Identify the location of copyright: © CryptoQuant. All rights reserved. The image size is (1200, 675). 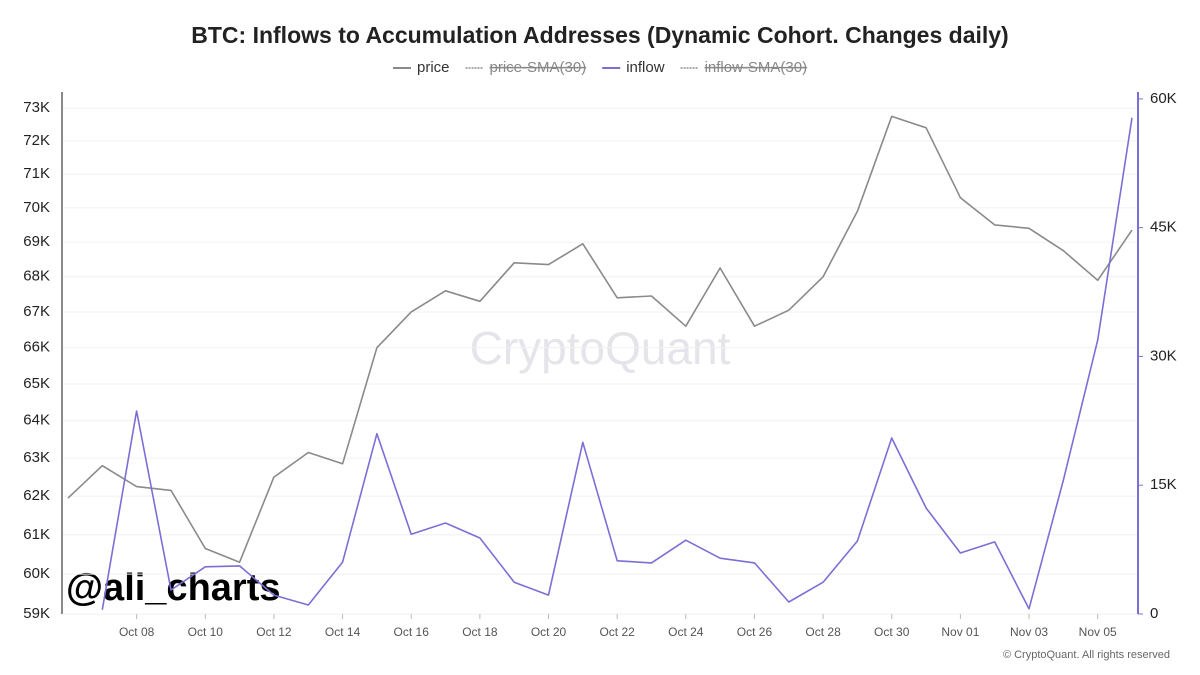
(1086, 655).